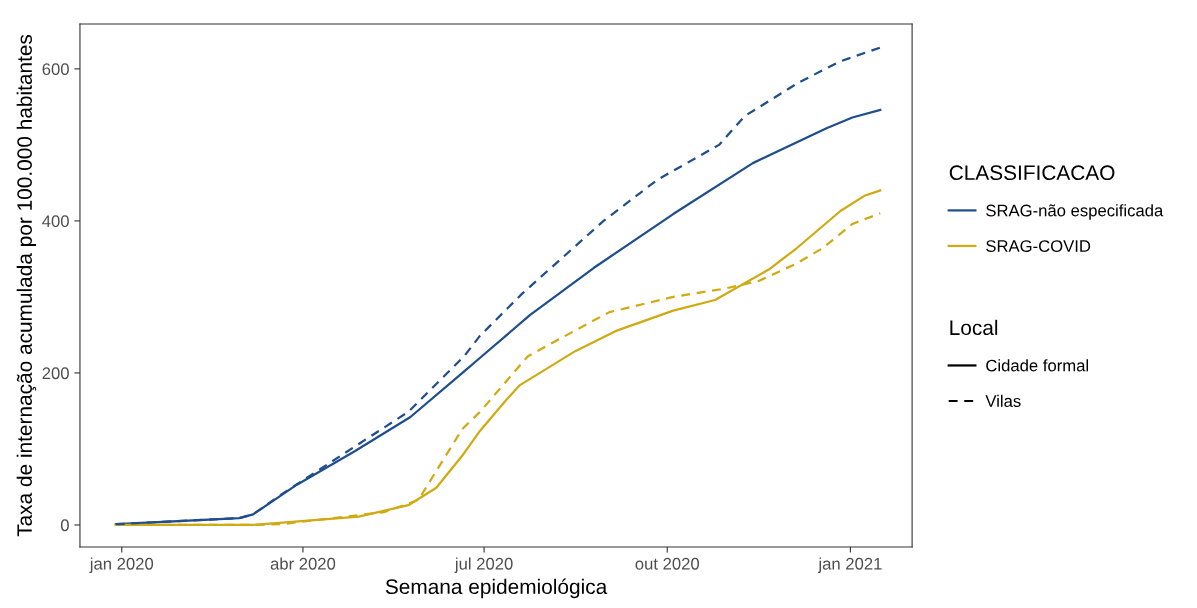 This screenshot has height=608, width=1197. I want to click on y-tick-label: 400, so click(55, 221).